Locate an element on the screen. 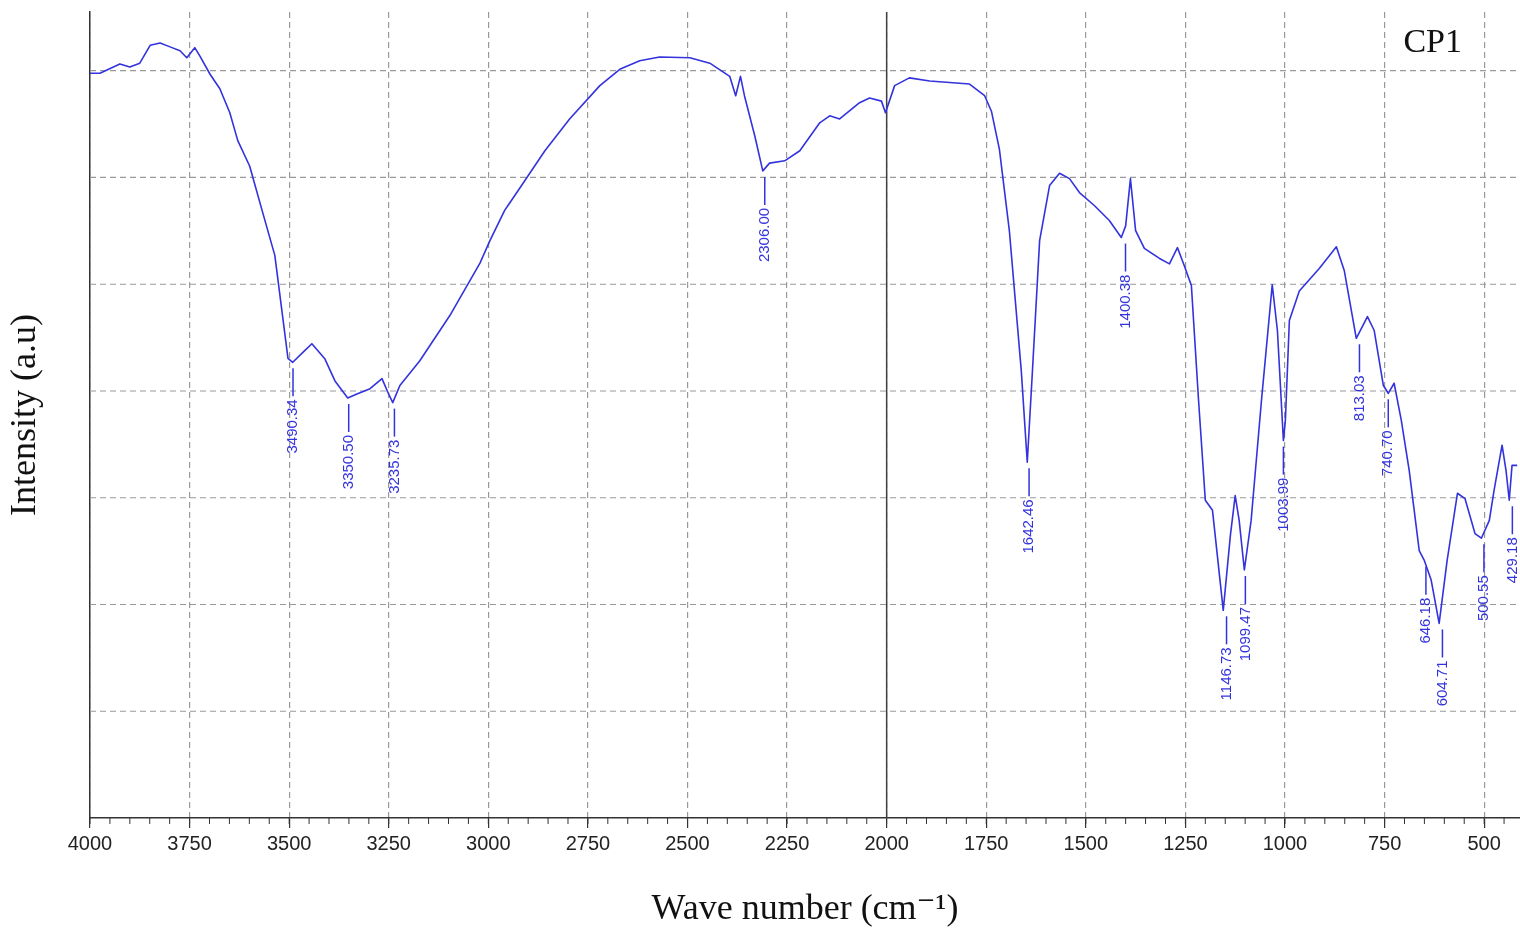 The width and height of the screenshot is (1520, 935). x-tick-label: 1250 is located at coordinates (1185, 842).